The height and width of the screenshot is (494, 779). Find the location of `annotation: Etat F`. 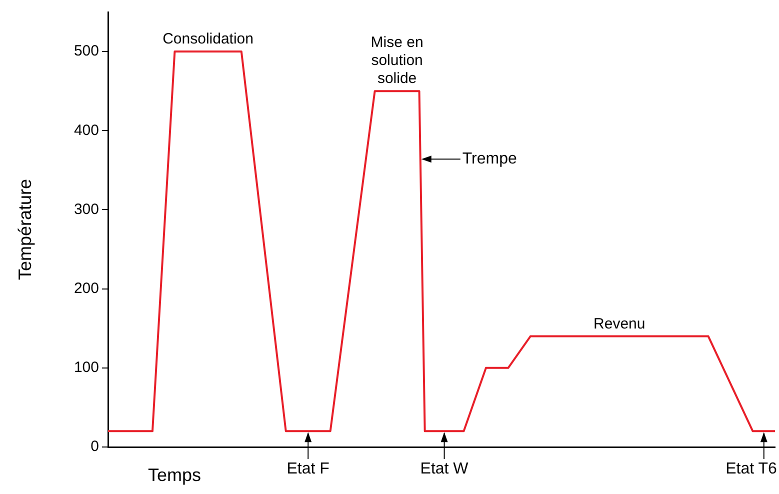

annotation: Etat F is located at coordinates (308, 469).